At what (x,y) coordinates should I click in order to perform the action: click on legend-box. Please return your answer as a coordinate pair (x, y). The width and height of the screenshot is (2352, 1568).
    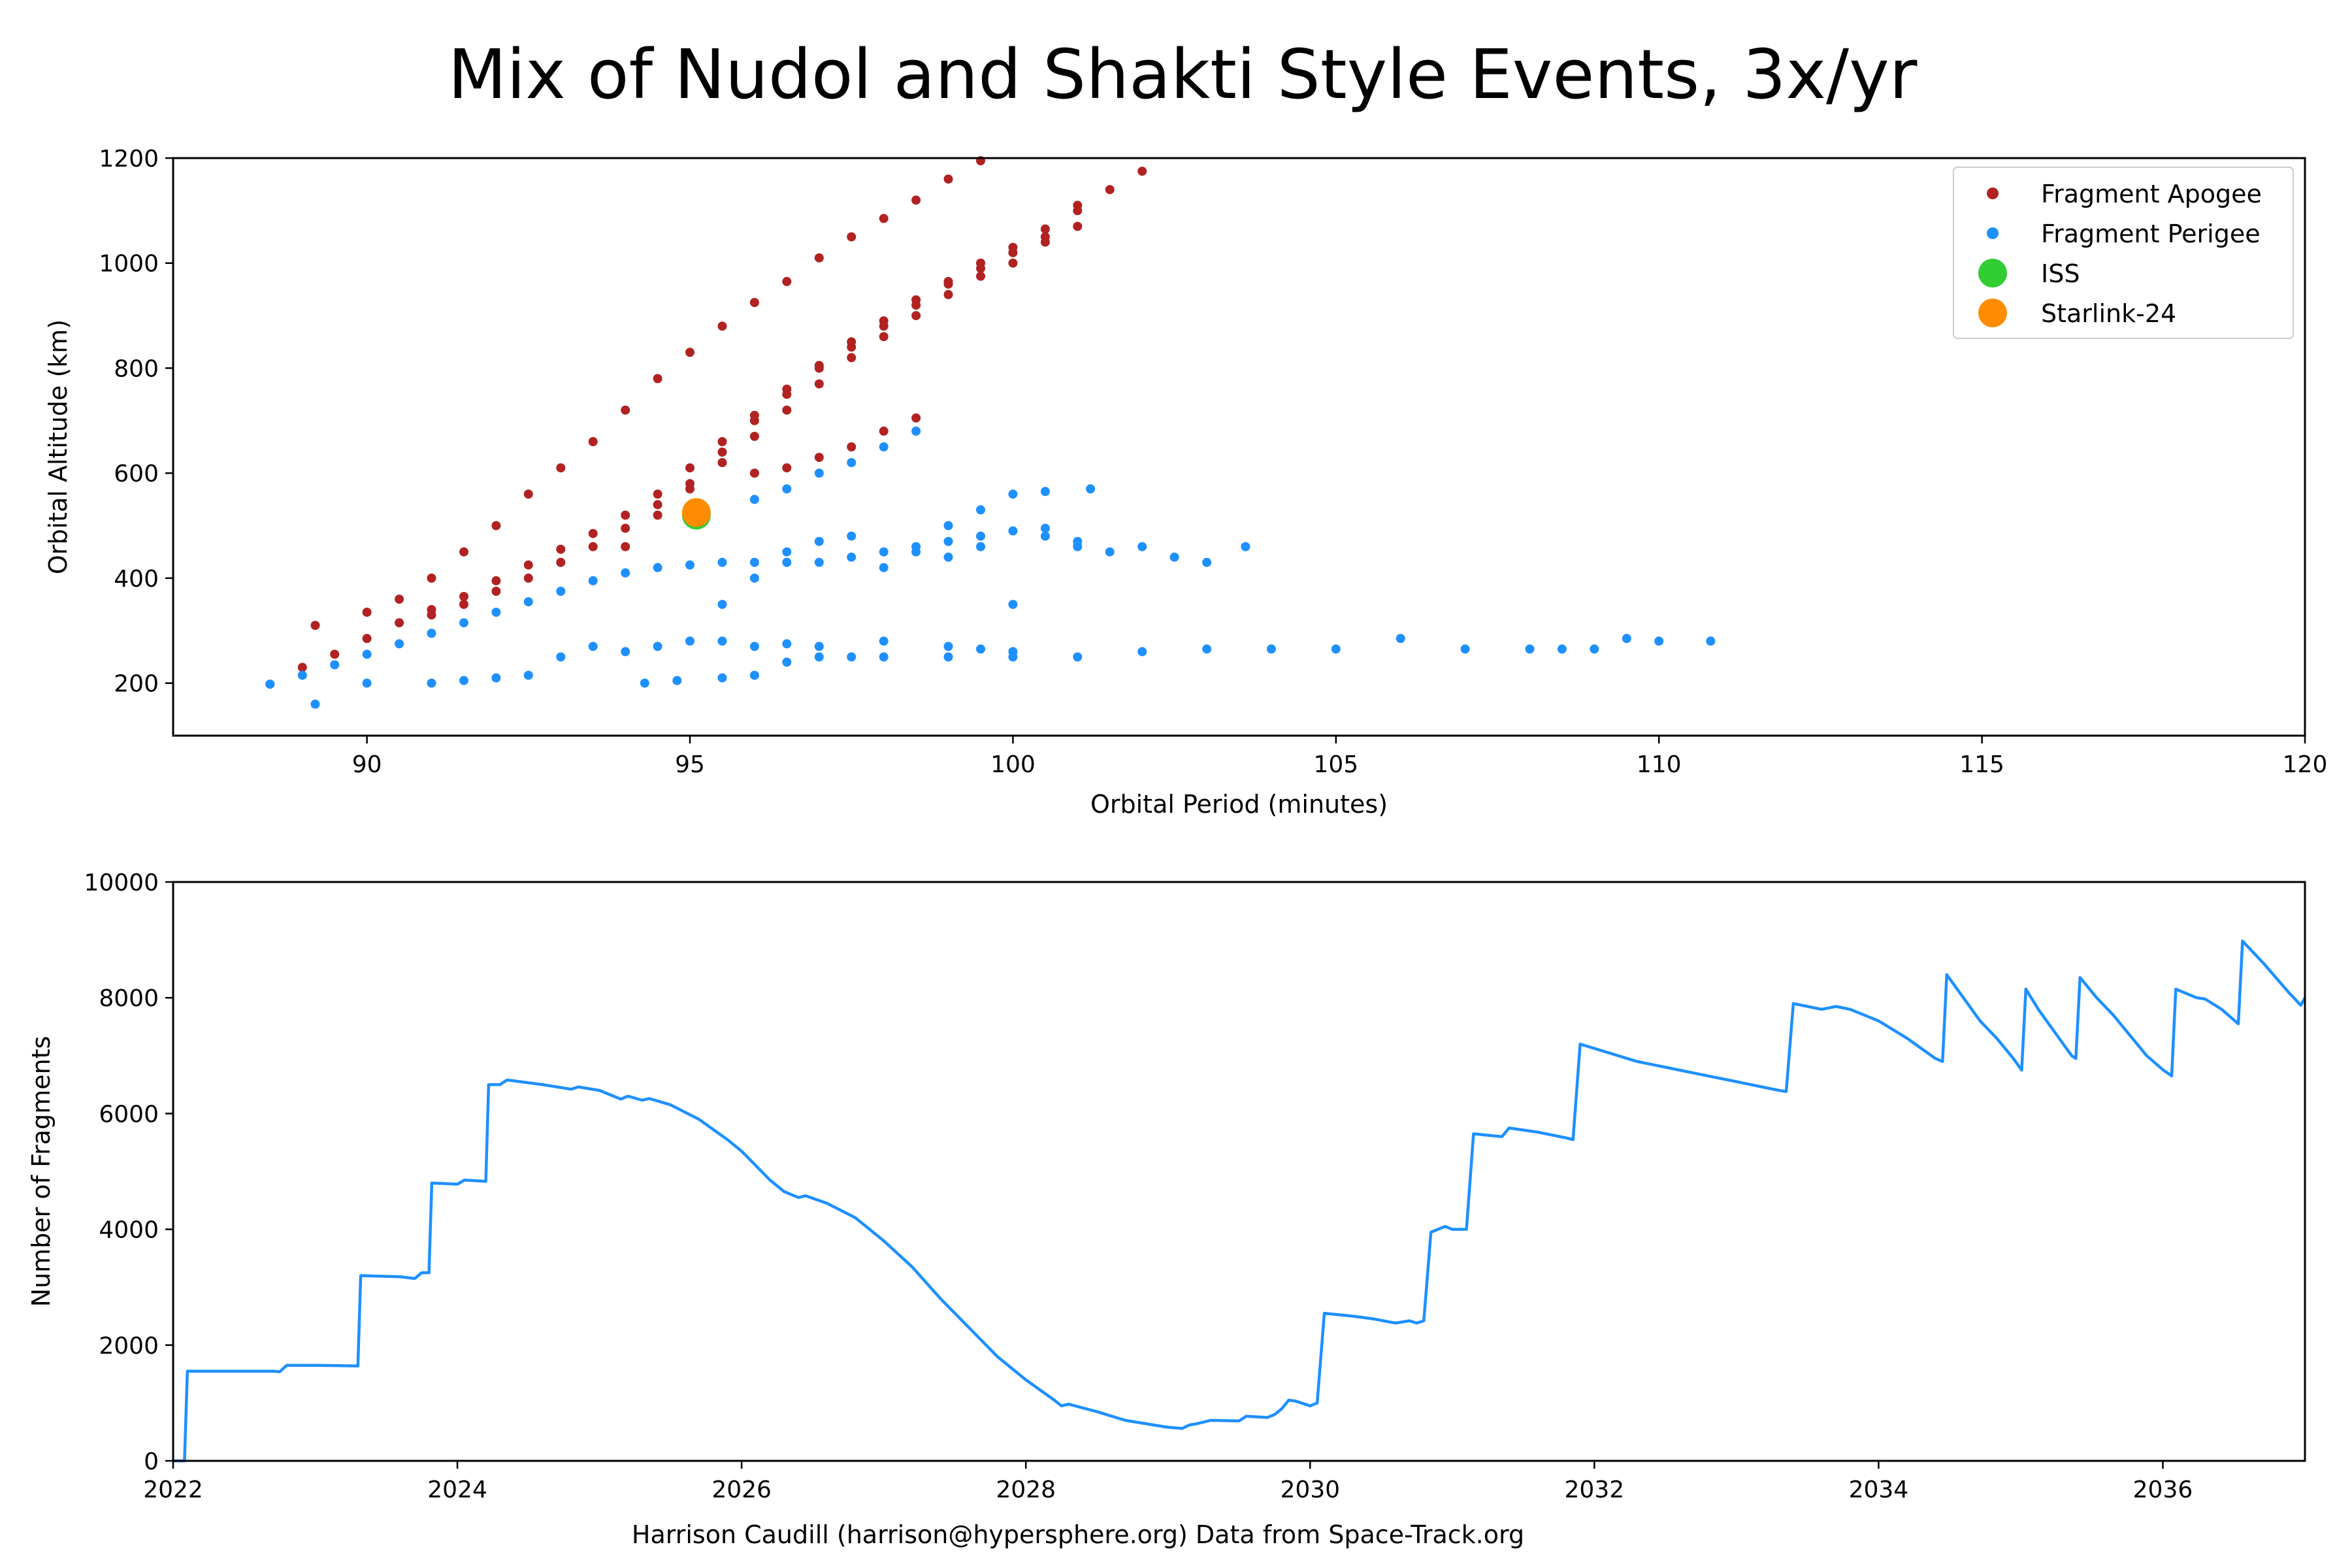
    Looking at the image, I should click on (2123, 253).